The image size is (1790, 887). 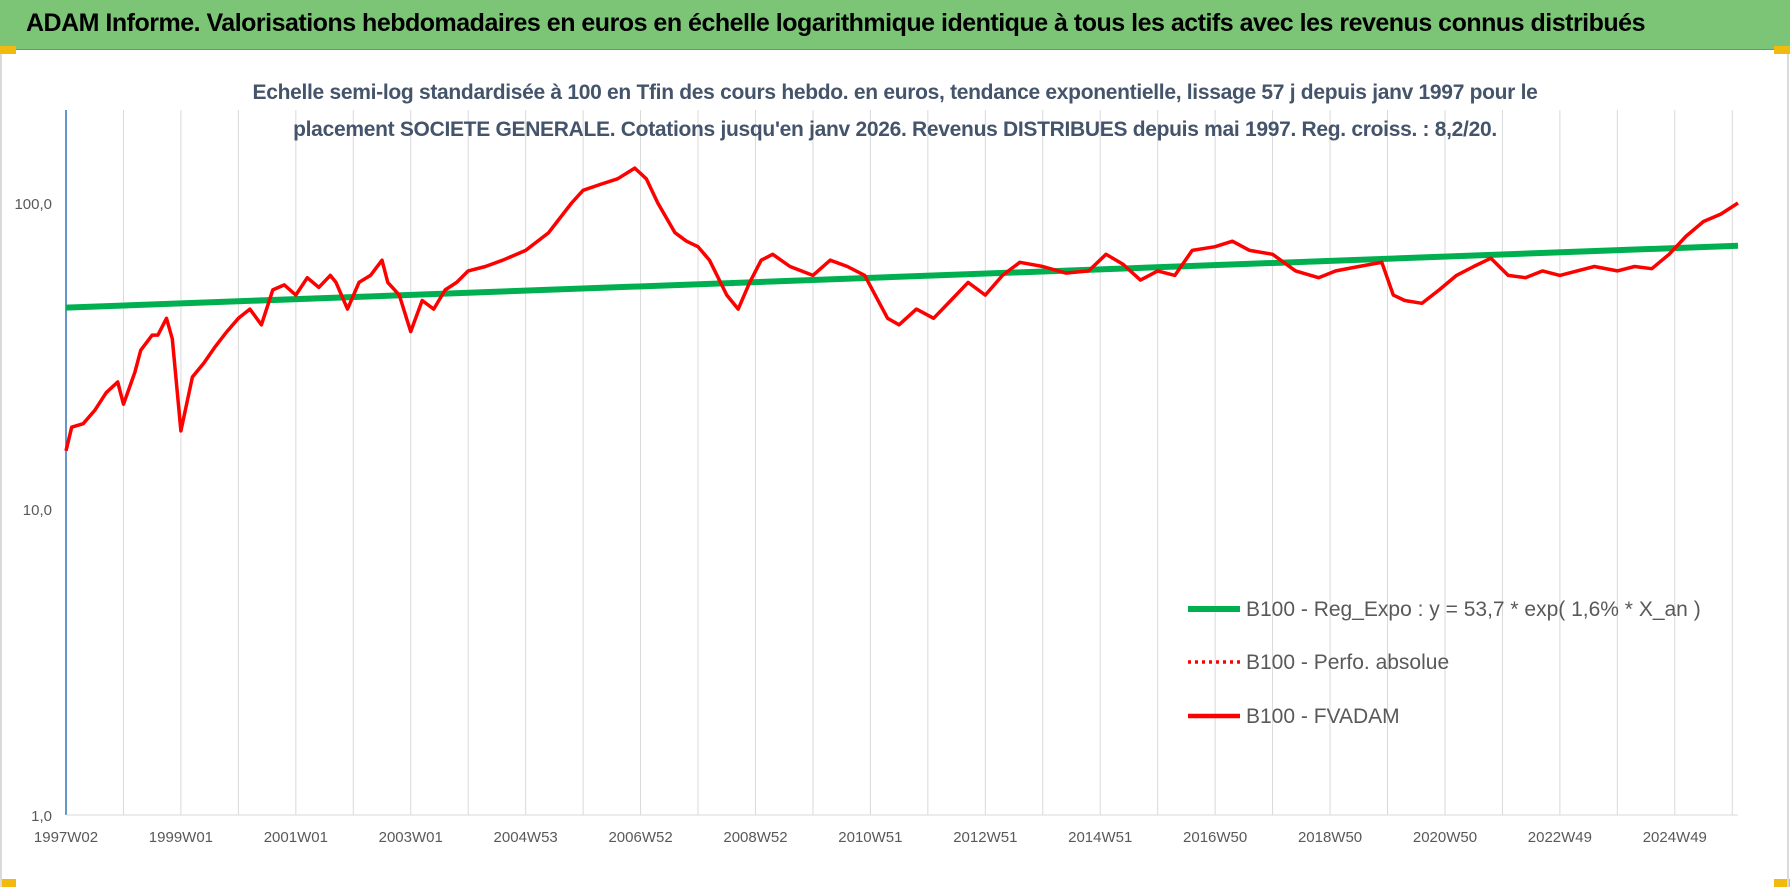 What do you see at coordinates (755, 837) in the screenshot?
I see `x-tick-label: 2008W52` at bounding box center [755, 837].